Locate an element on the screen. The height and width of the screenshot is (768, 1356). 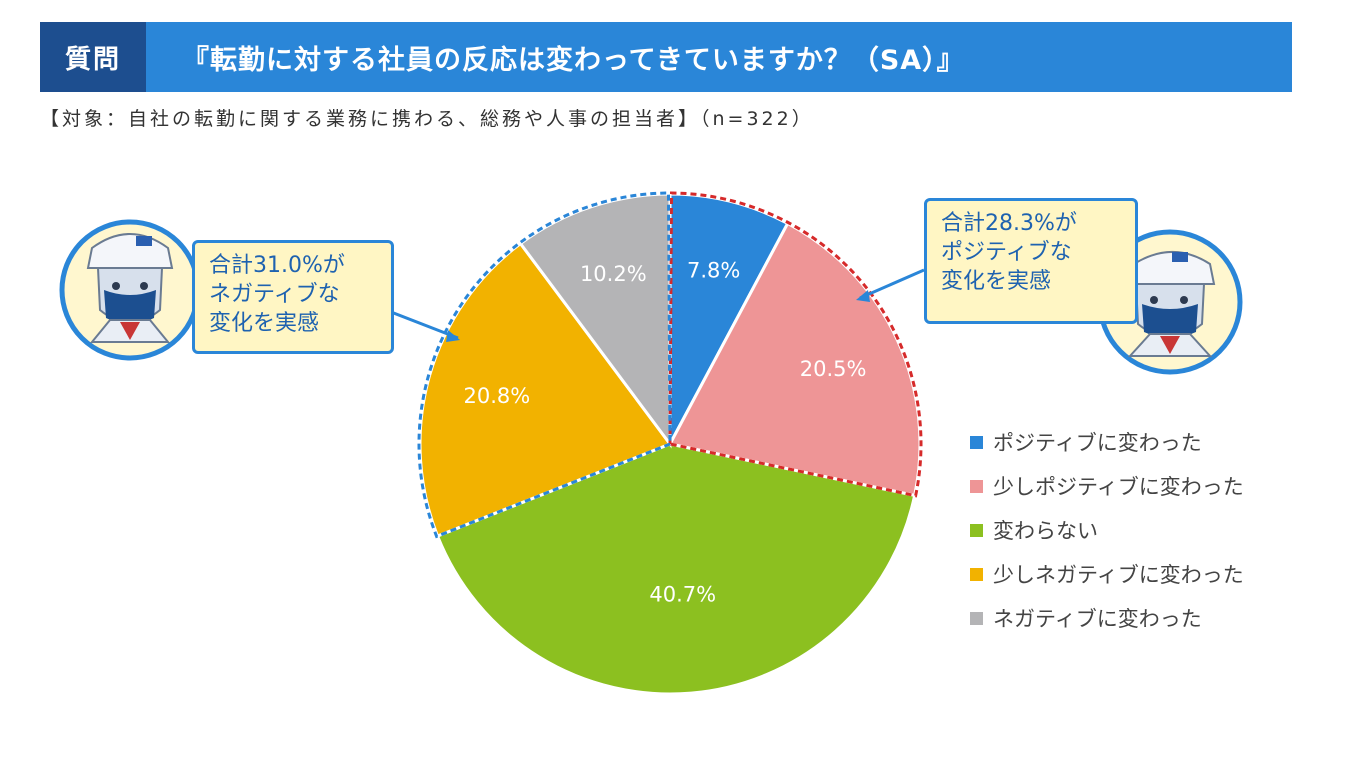
legend-item: 少しネガティブに変わった is located at coordinates (1107, 574).